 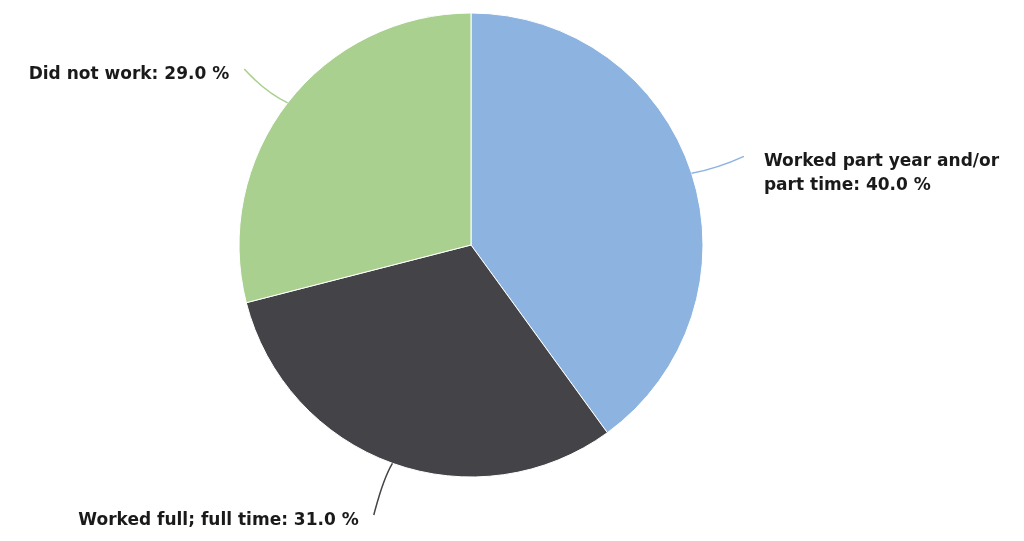 I want to click on slice-label: Worked full; full time: 31.0 %, so click(x=218, y=519).